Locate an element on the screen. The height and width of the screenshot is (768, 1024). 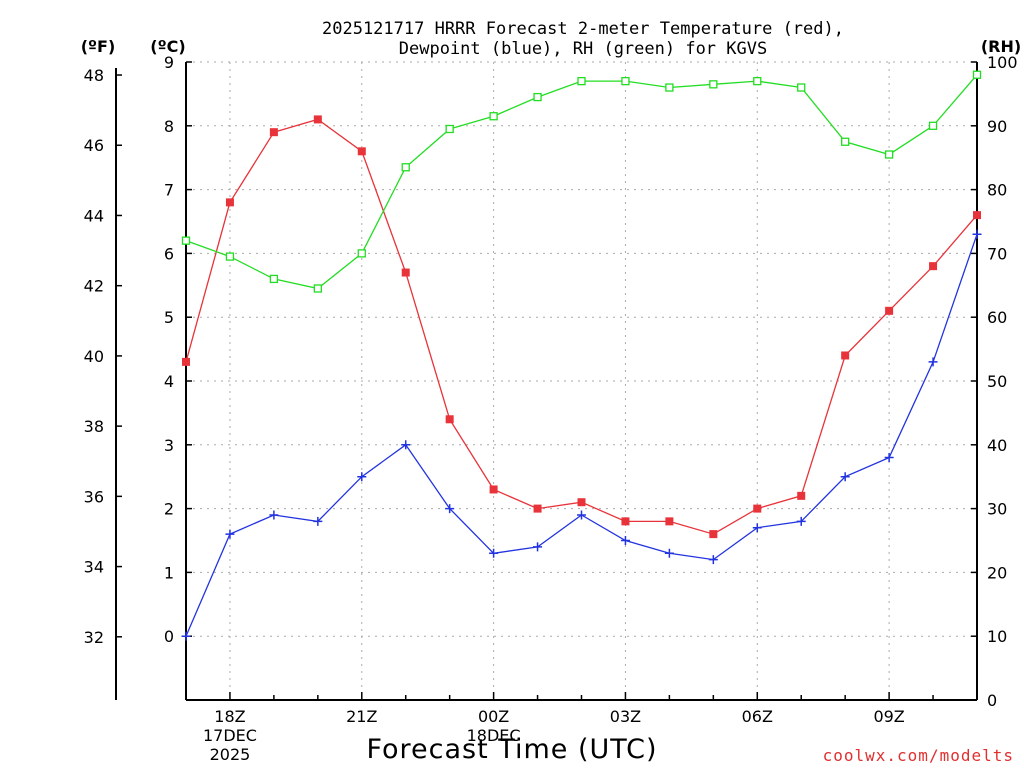
fahrenheit-tick-label: 38 is located at coordinates (94, 426).